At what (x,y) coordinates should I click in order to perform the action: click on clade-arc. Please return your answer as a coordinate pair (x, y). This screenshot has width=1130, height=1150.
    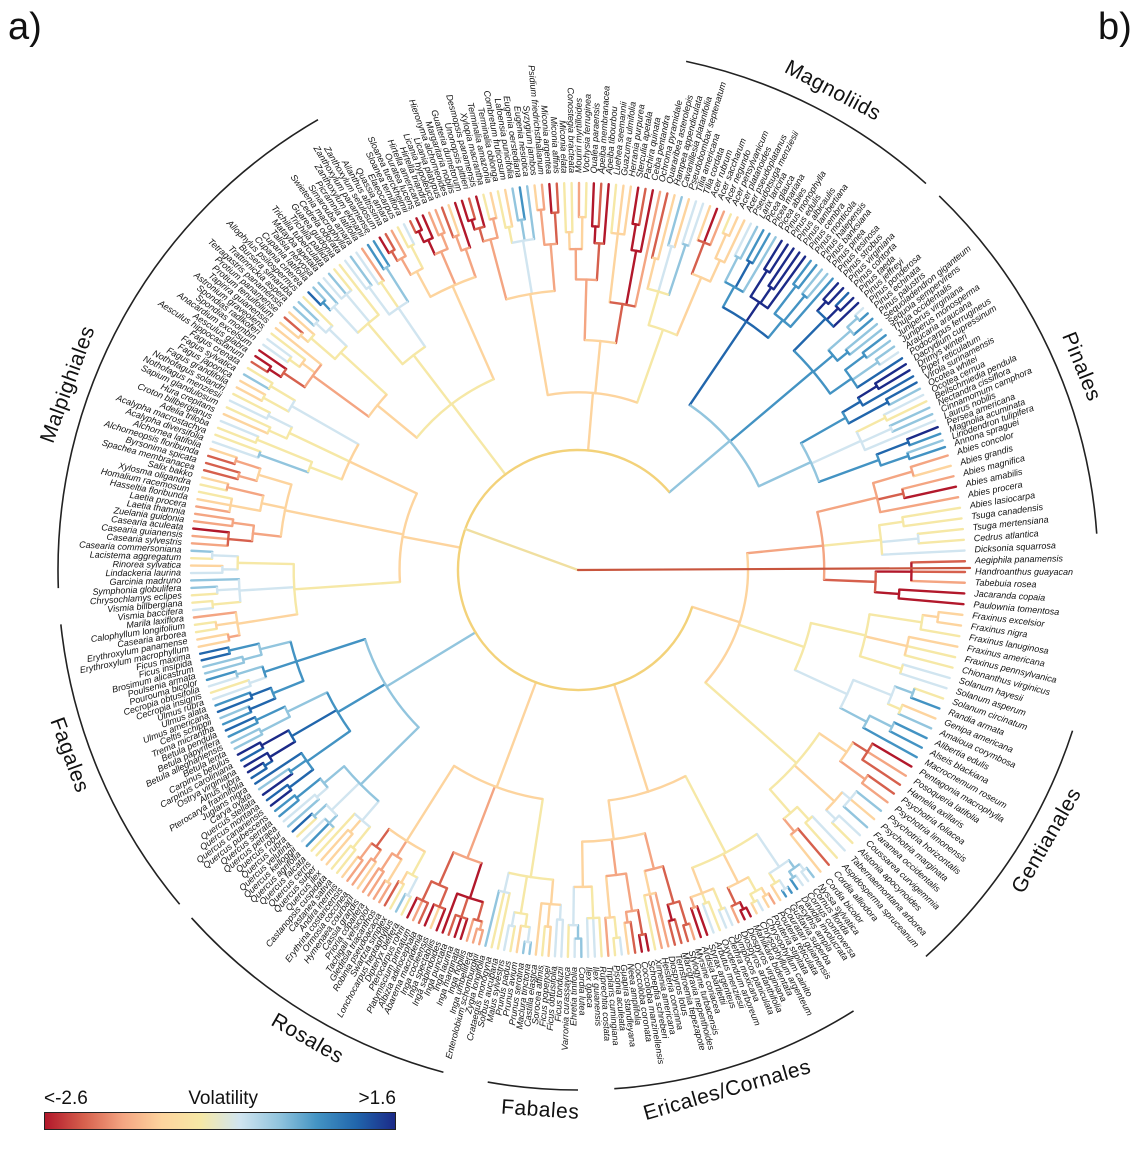
    Looking at the image, I should click on (999, 844).